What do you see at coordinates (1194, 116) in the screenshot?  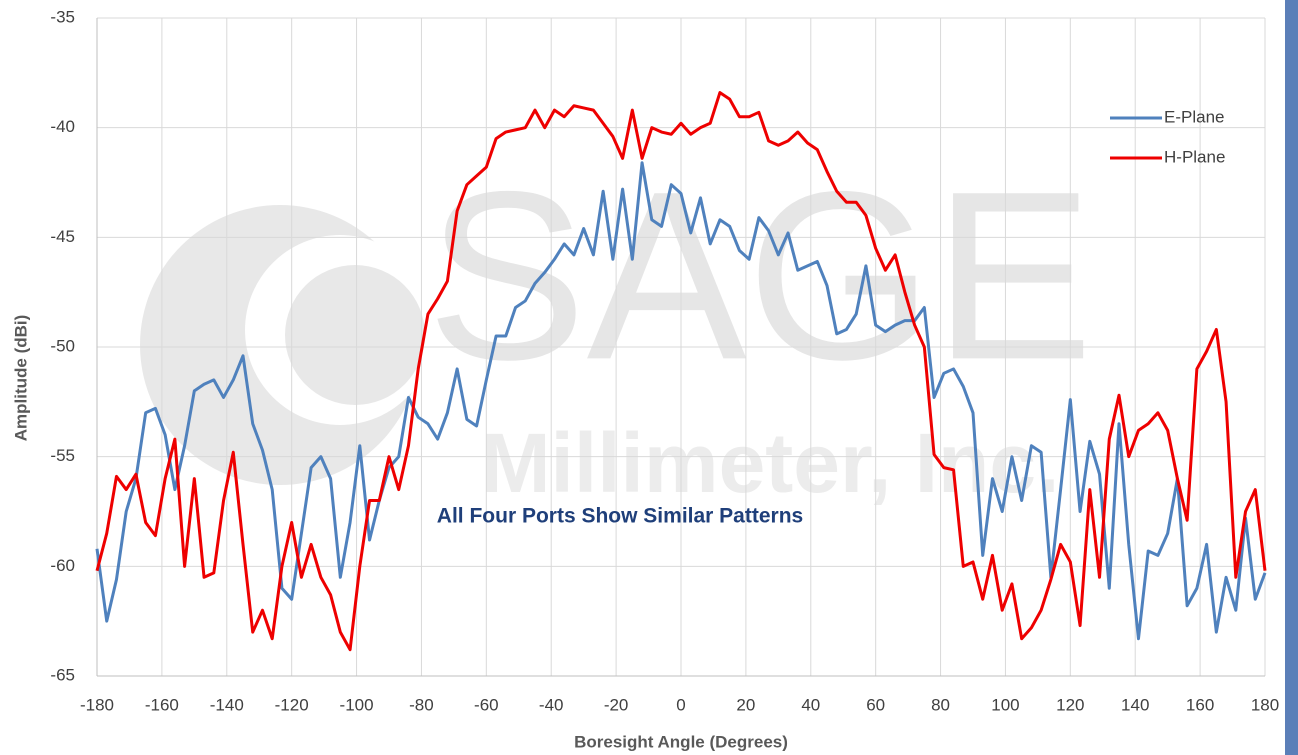 I see `legend-label: E-Plane` at bounding box center [1194, 116].